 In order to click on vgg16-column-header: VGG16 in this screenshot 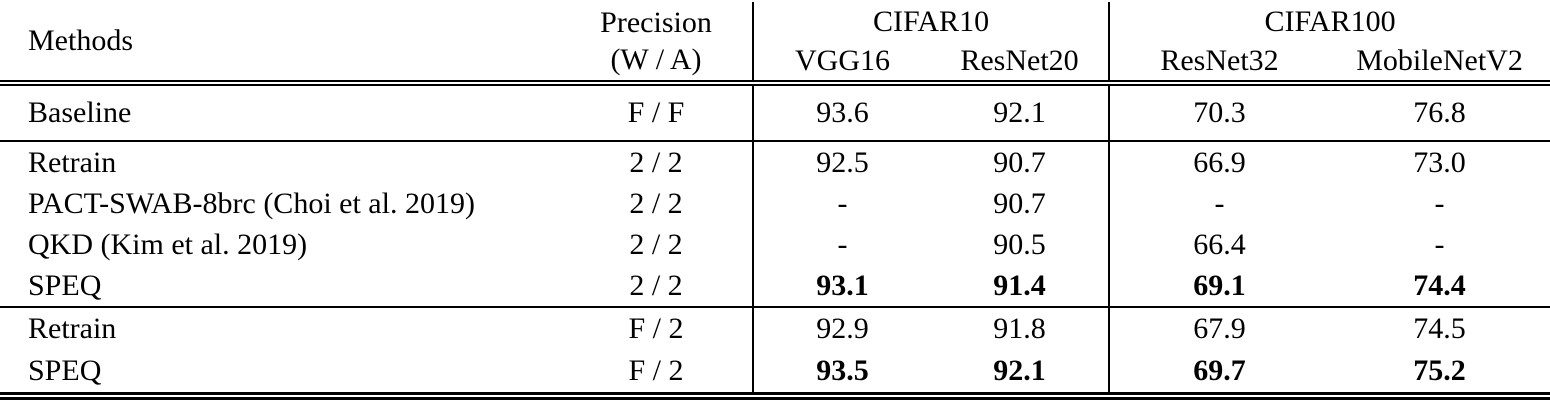, I will do `click(841, 62)`.